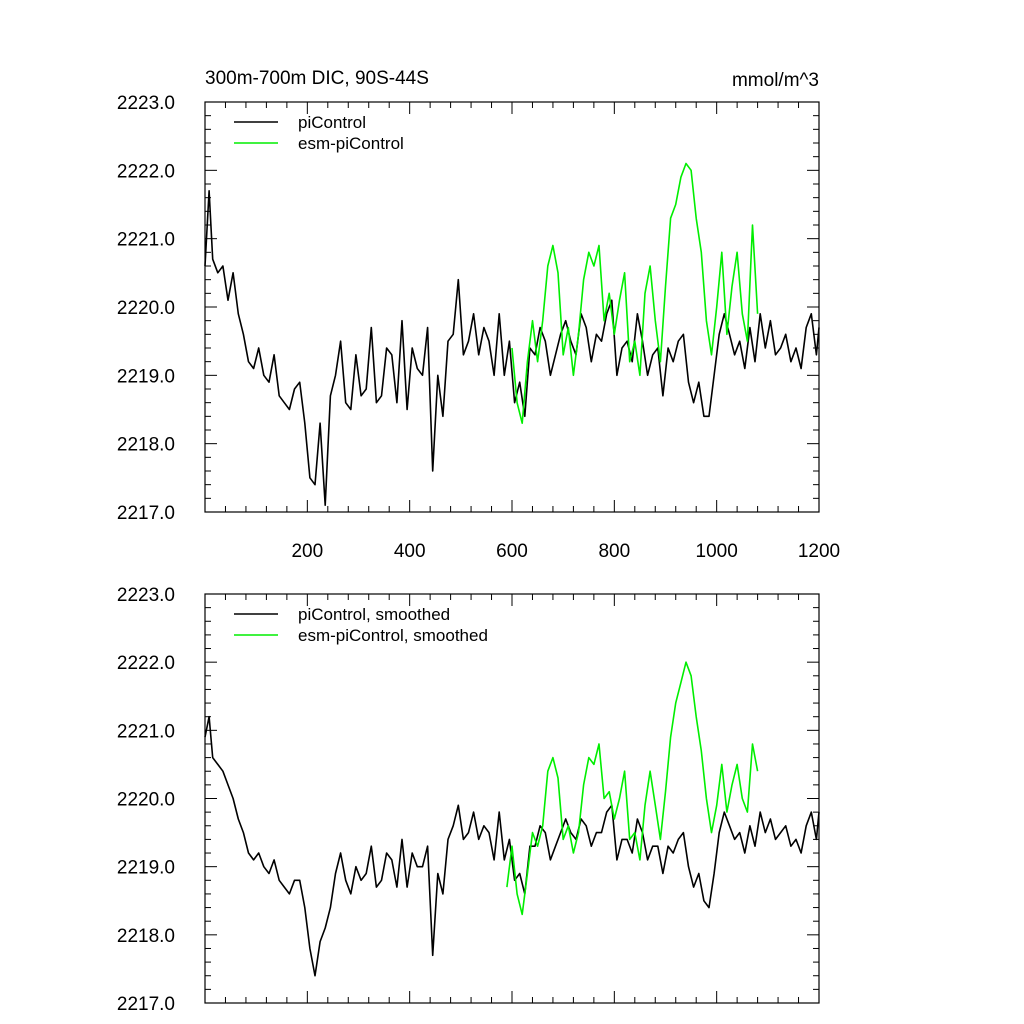 The width and height of the screenshot is (1024, 1024). Describe the element at coordinates (632, 788) in the screenshot. I see `series-line-esm-picontrol-smoothed` at that location.